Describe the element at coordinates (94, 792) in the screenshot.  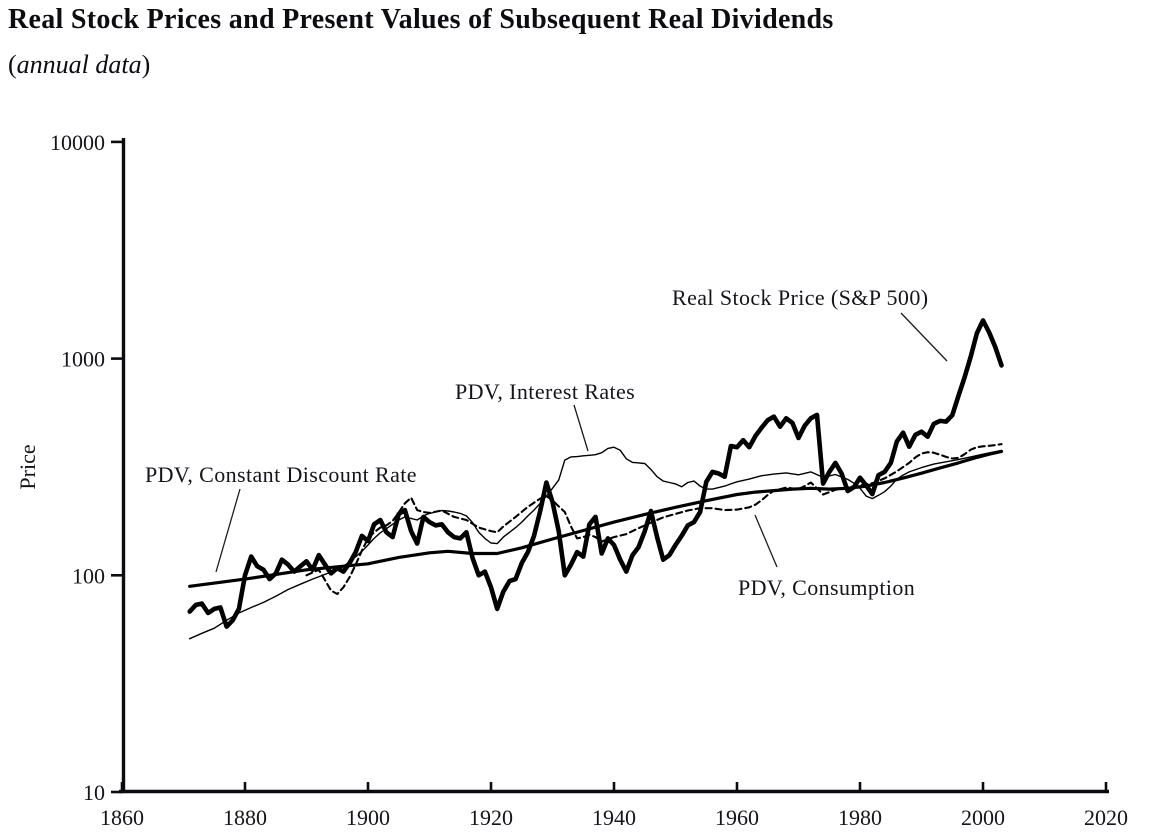
I see `y-tick-label: 10` at that location.